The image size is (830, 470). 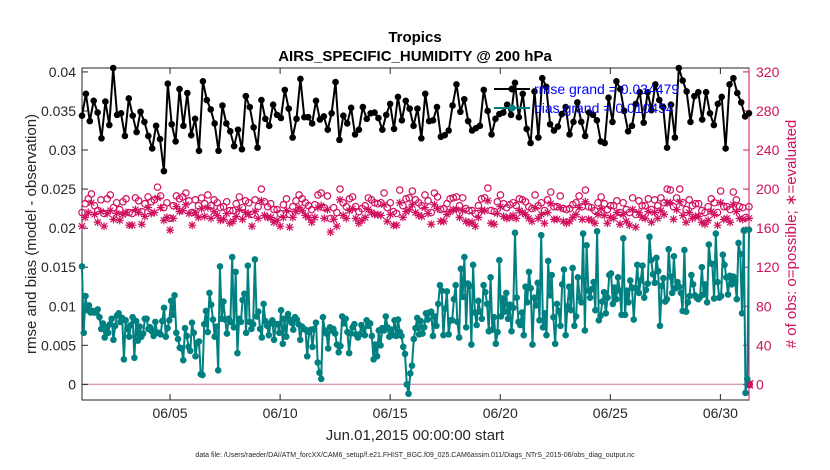 What do you see at coordinates (58, 345) in the screenshot?
I see `y-tick-label: 0.005` at bounding box center [58, 345].